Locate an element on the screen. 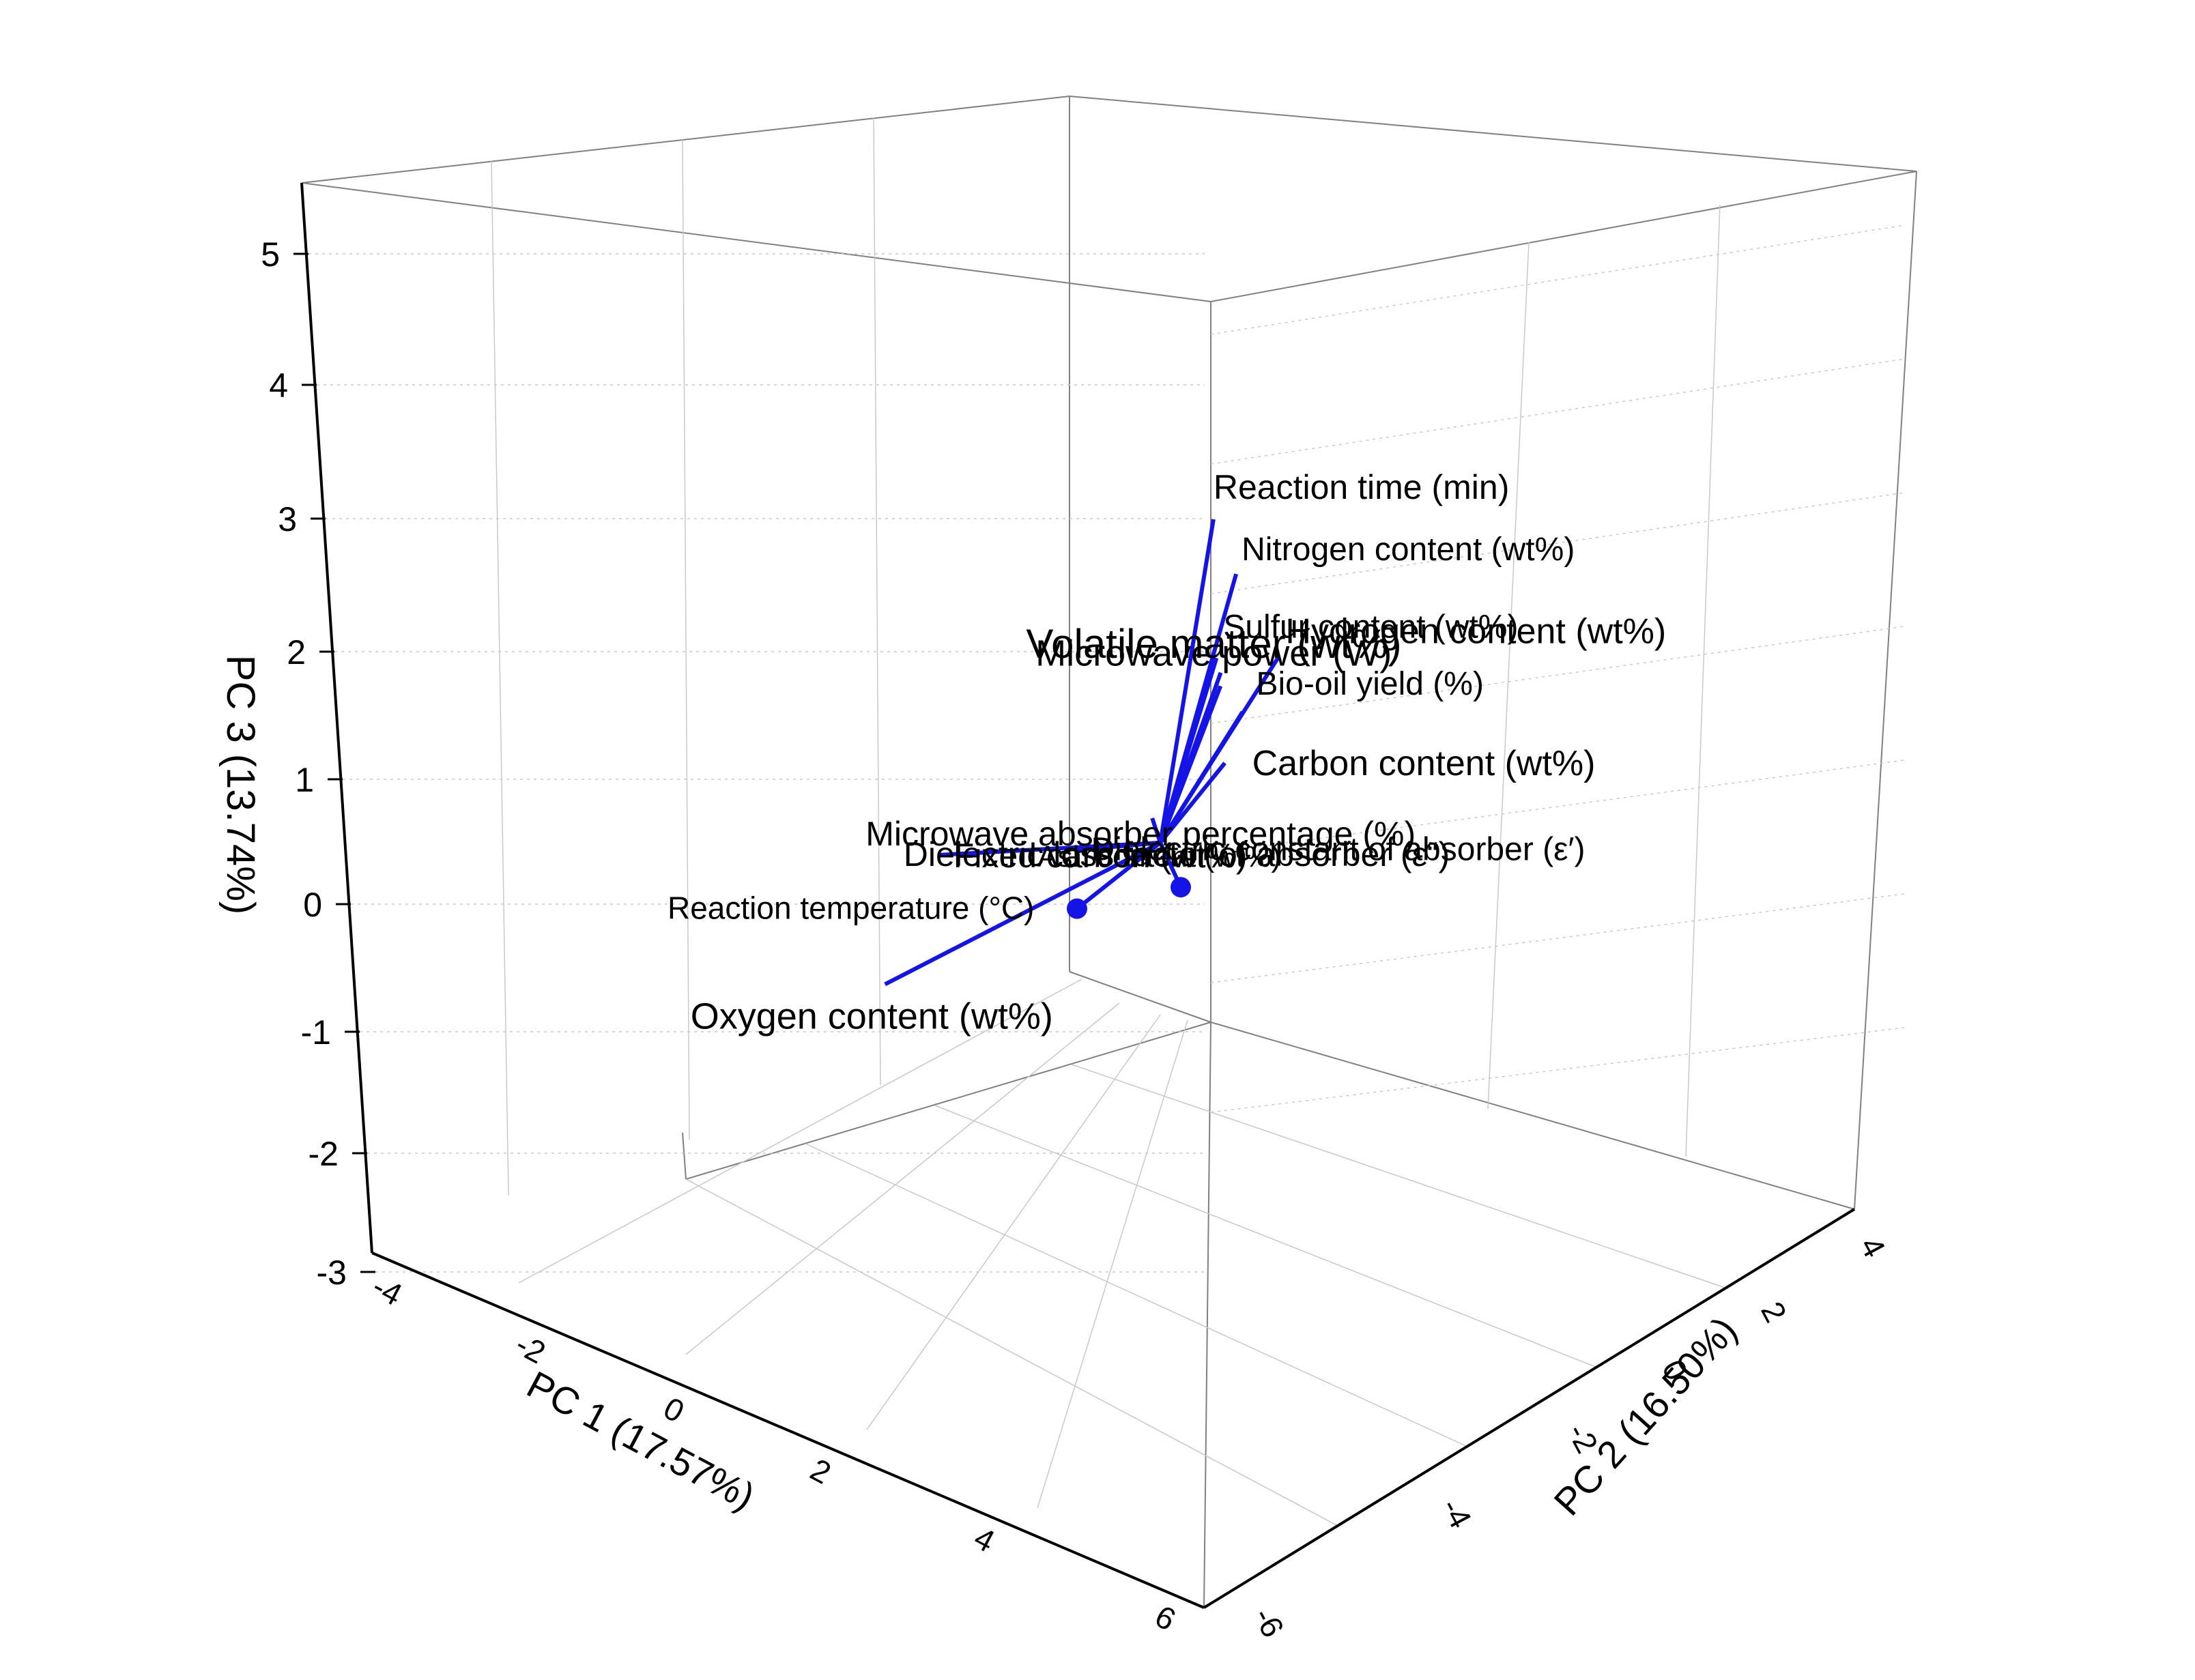  vector-label: Reaction temperature (°C) is located at coordinates (851, 908).